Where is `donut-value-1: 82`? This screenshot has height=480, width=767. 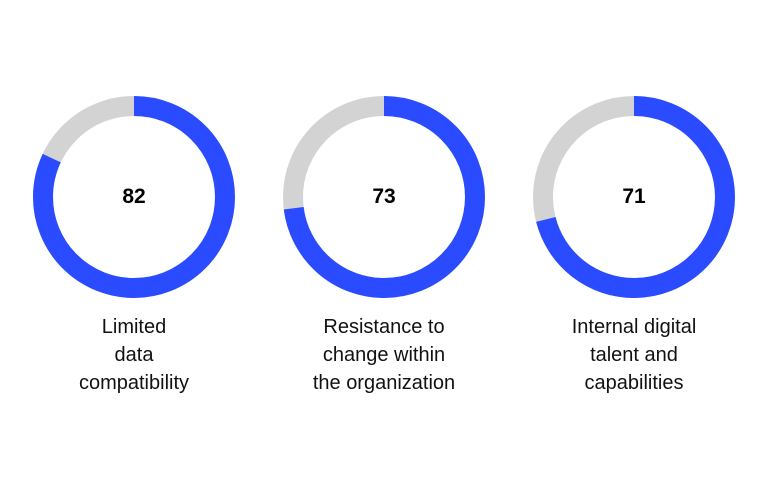
donut-value-1: 82 is located at coordinates (134, 196).